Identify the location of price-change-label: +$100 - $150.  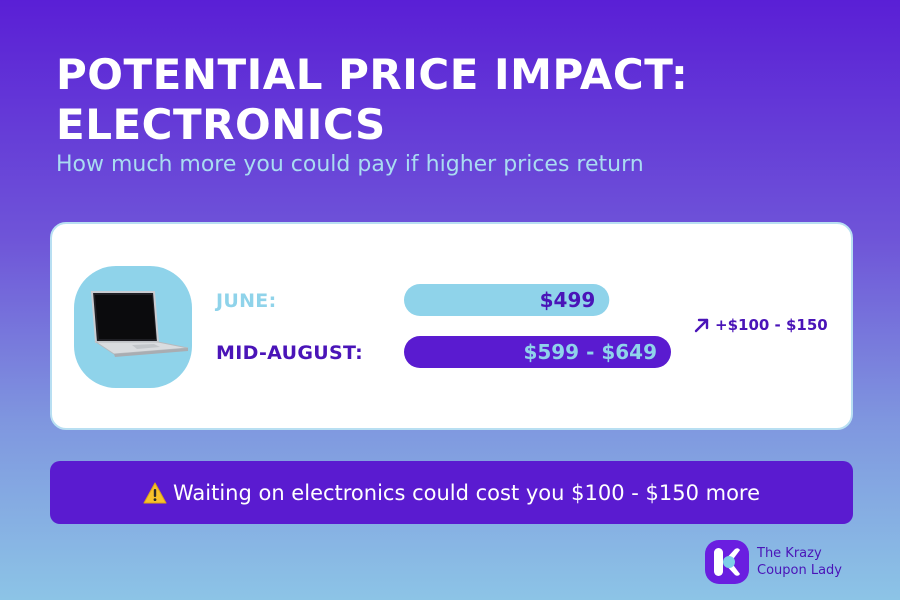
(771, 325).